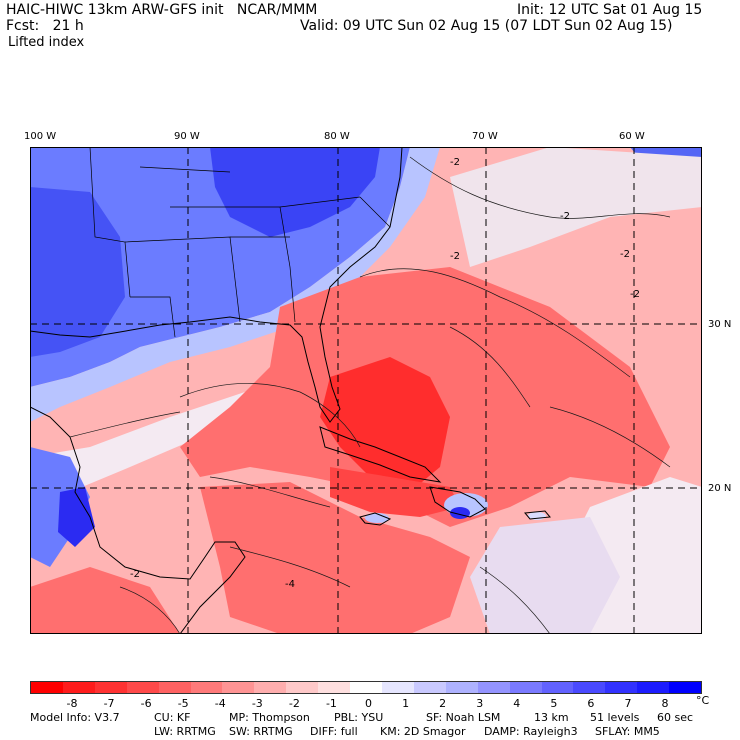  Describe the element at coordinates (665, 703) in the screenshot. I see `colorbar-label: 8` at that location.